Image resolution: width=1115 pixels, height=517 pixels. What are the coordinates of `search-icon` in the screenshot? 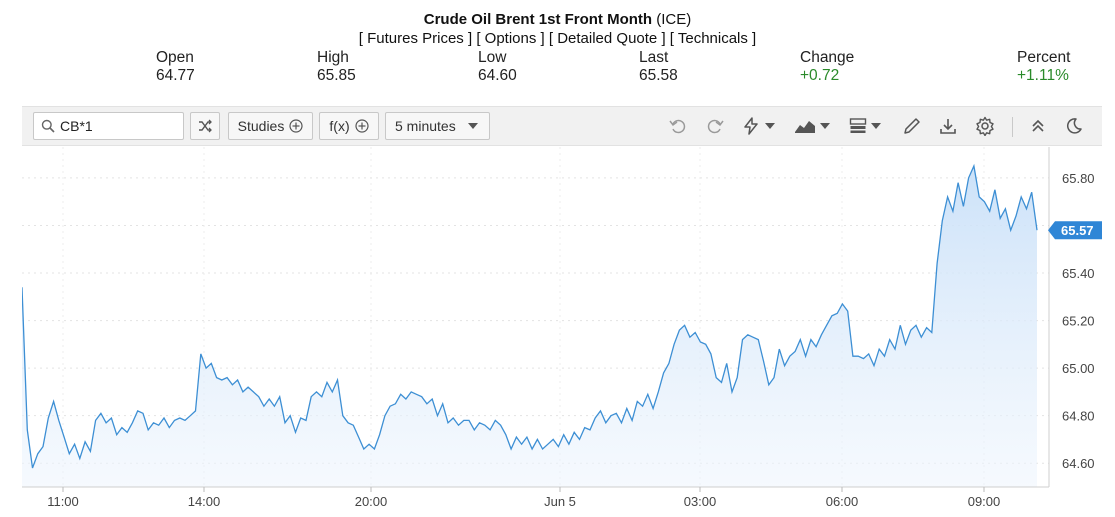 It's located at (48, 126).